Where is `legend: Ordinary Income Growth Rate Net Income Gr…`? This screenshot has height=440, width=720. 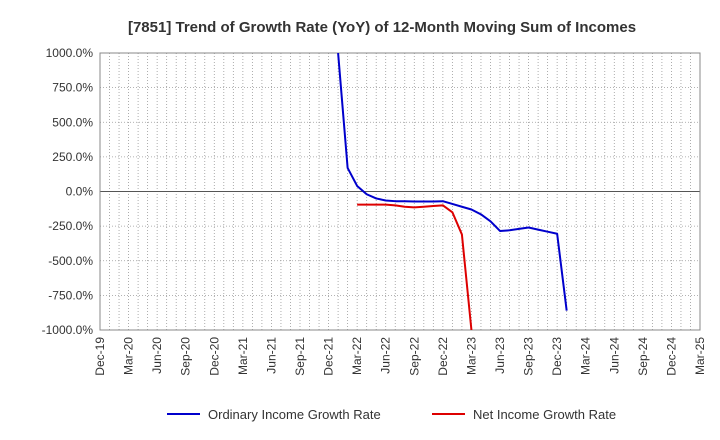
legend: Ordinary Income Growth Rate Net Income Gr… is located at coordinates (391, 414).